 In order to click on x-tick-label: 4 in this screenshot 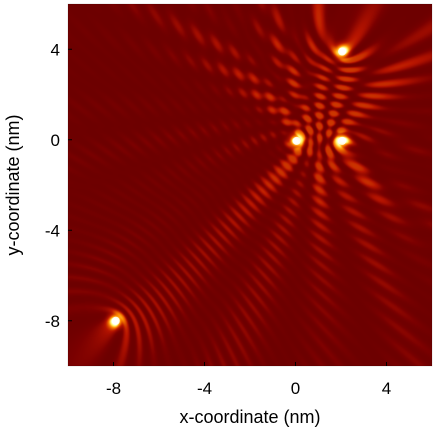, I will do `click(386, 388)`.